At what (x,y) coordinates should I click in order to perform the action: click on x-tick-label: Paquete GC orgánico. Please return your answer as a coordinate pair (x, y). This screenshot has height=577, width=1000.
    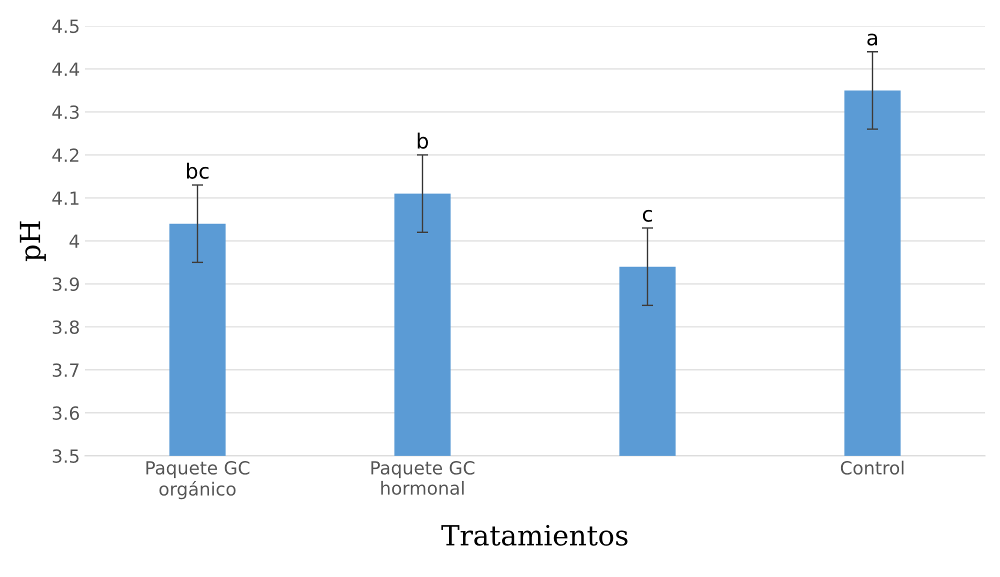
    Looking at the image, I should click on (198, 480).